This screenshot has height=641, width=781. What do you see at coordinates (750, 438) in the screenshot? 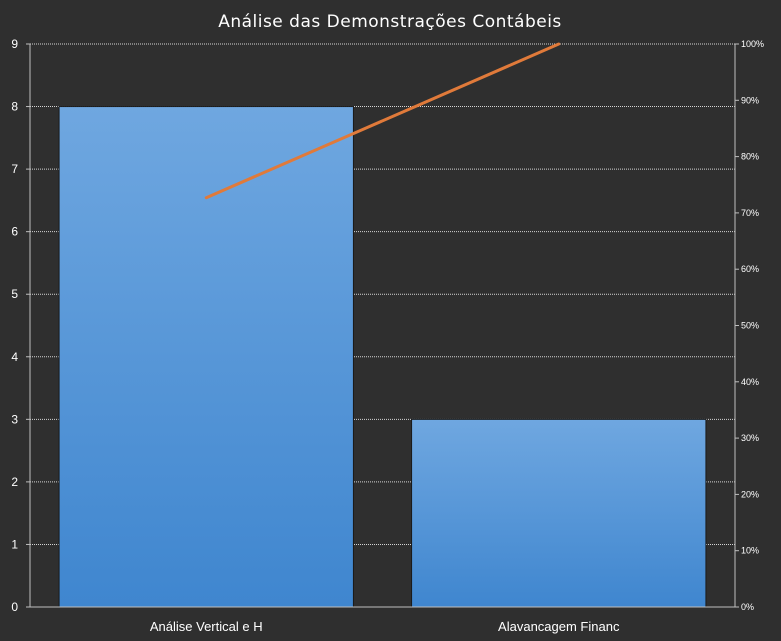
I see `right-tick-label: 30%` at bounding box center [750, 438].